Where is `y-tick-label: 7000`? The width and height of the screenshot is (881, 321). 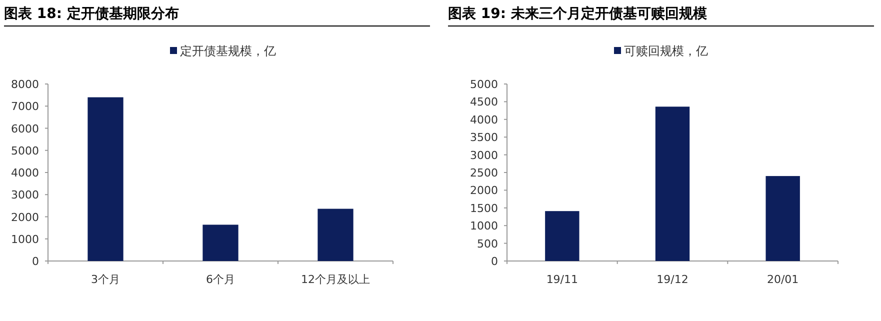
y-tick-label: 7000 is located at coordinates (25, 107).